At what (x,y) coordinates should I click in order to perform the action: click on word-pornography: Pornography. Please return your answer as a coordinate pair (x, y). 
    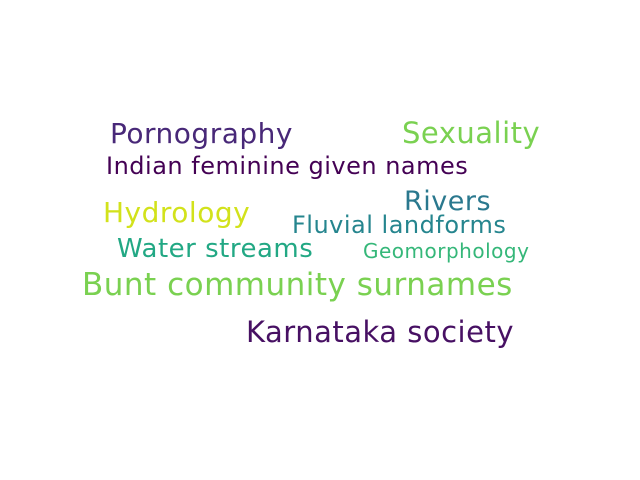
    Looking at the image, I should click on (201, 133).